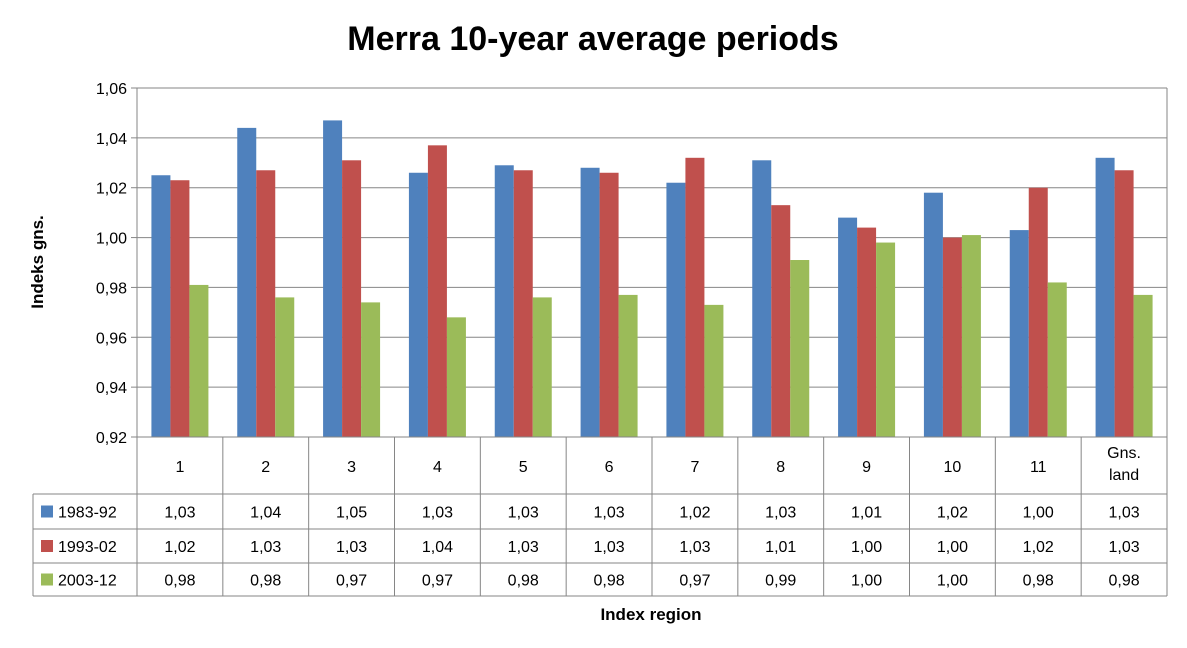  I want to click on y-tick-label: 0,98, so click(111, 288).